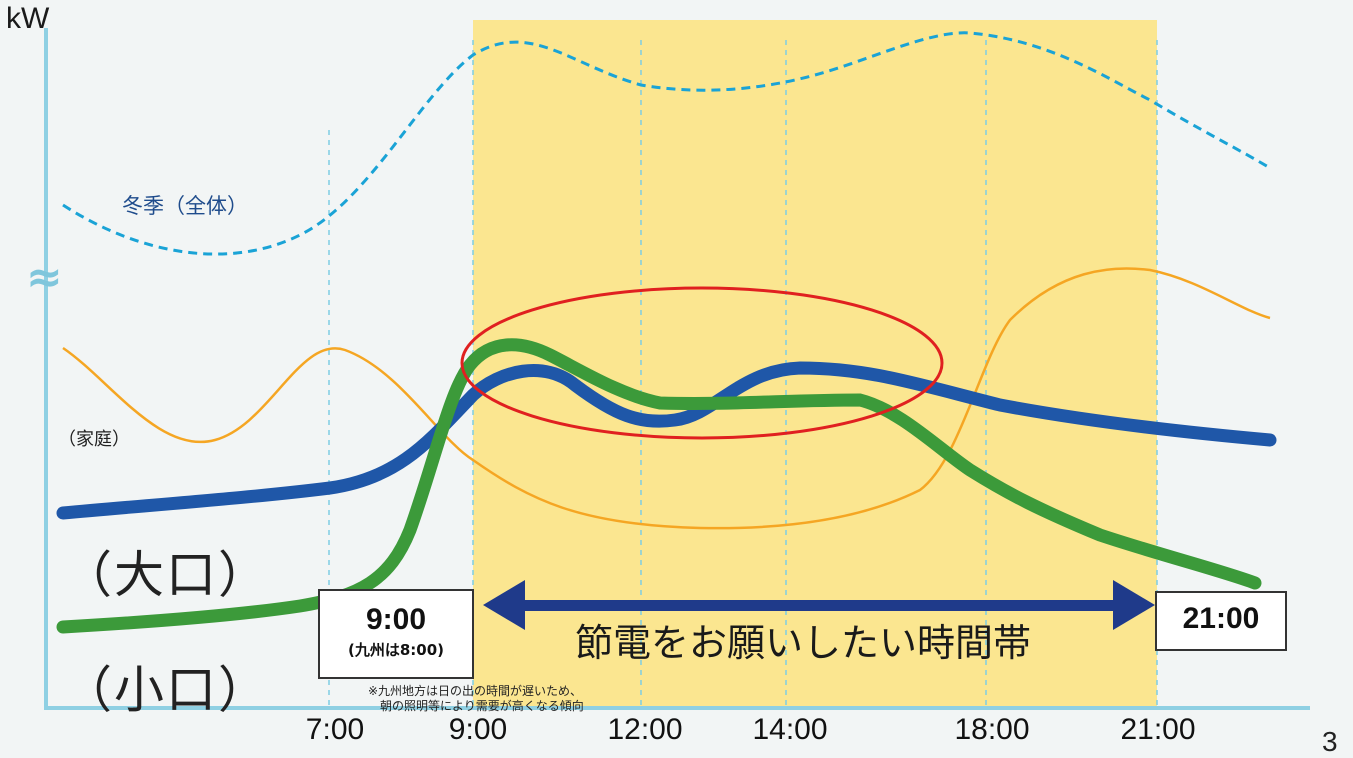 The height and width of the screenshot is (758, 1353). I want to click on x-tick-label: 18:00, so click(991, 730).